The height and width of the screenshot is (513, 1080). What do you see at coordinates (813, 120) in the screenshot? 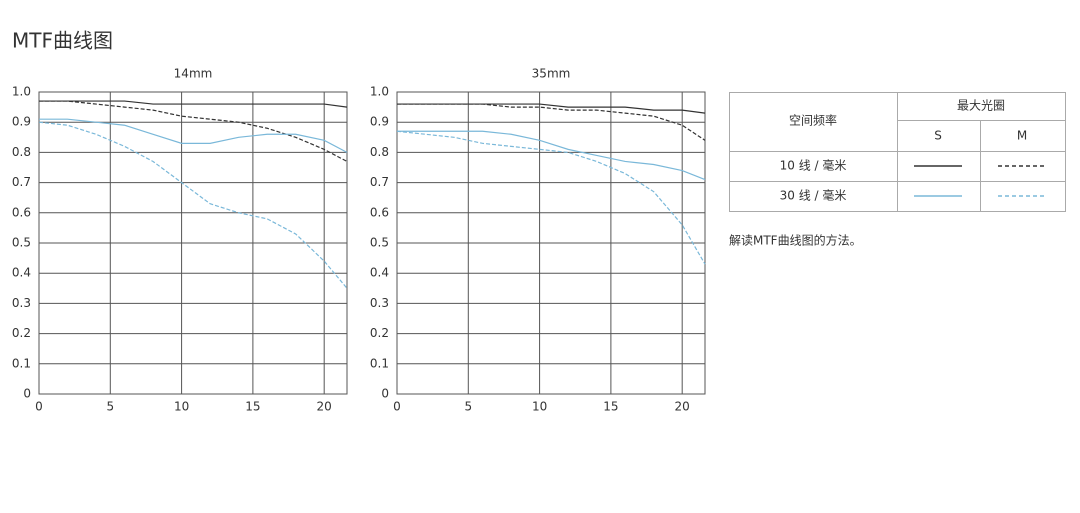
I see `table-header: 空间频率` at bounding box center [813, 120].